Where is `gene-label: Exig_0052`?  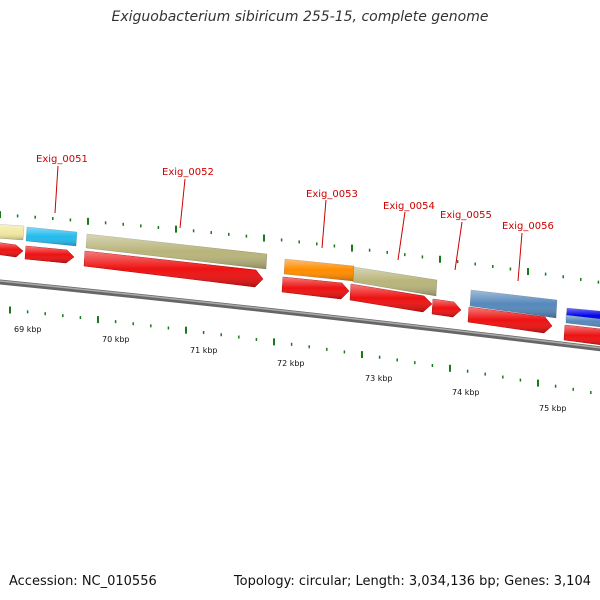 gene-label: Exig_0052 is located at coordinates (188, 172).